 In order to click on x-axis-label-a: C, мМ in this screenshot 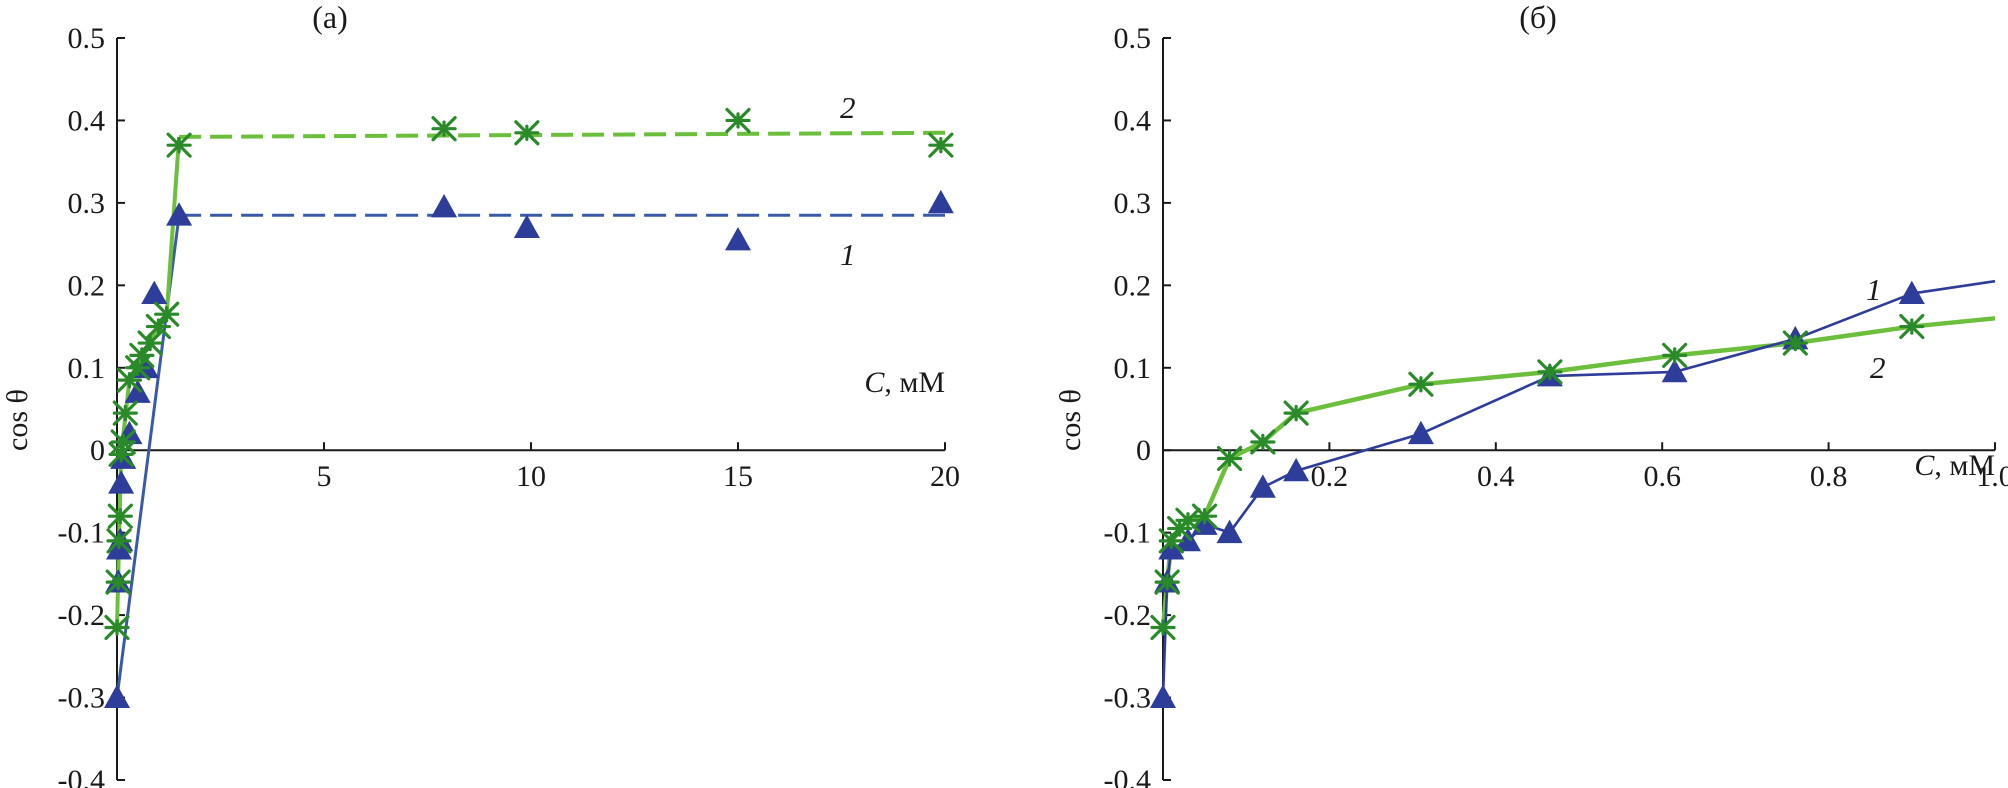, I will do `click(904, 382)`.